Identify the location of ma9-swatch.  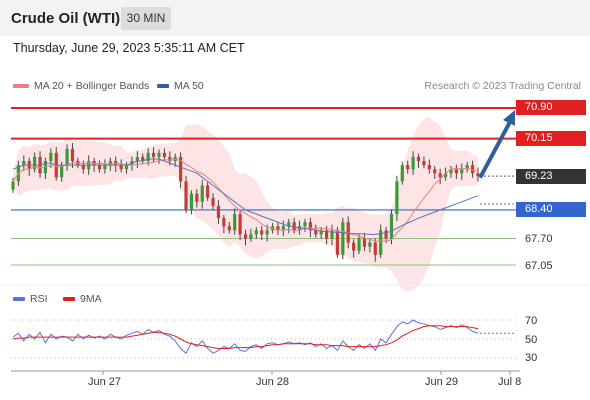
(69, 299).